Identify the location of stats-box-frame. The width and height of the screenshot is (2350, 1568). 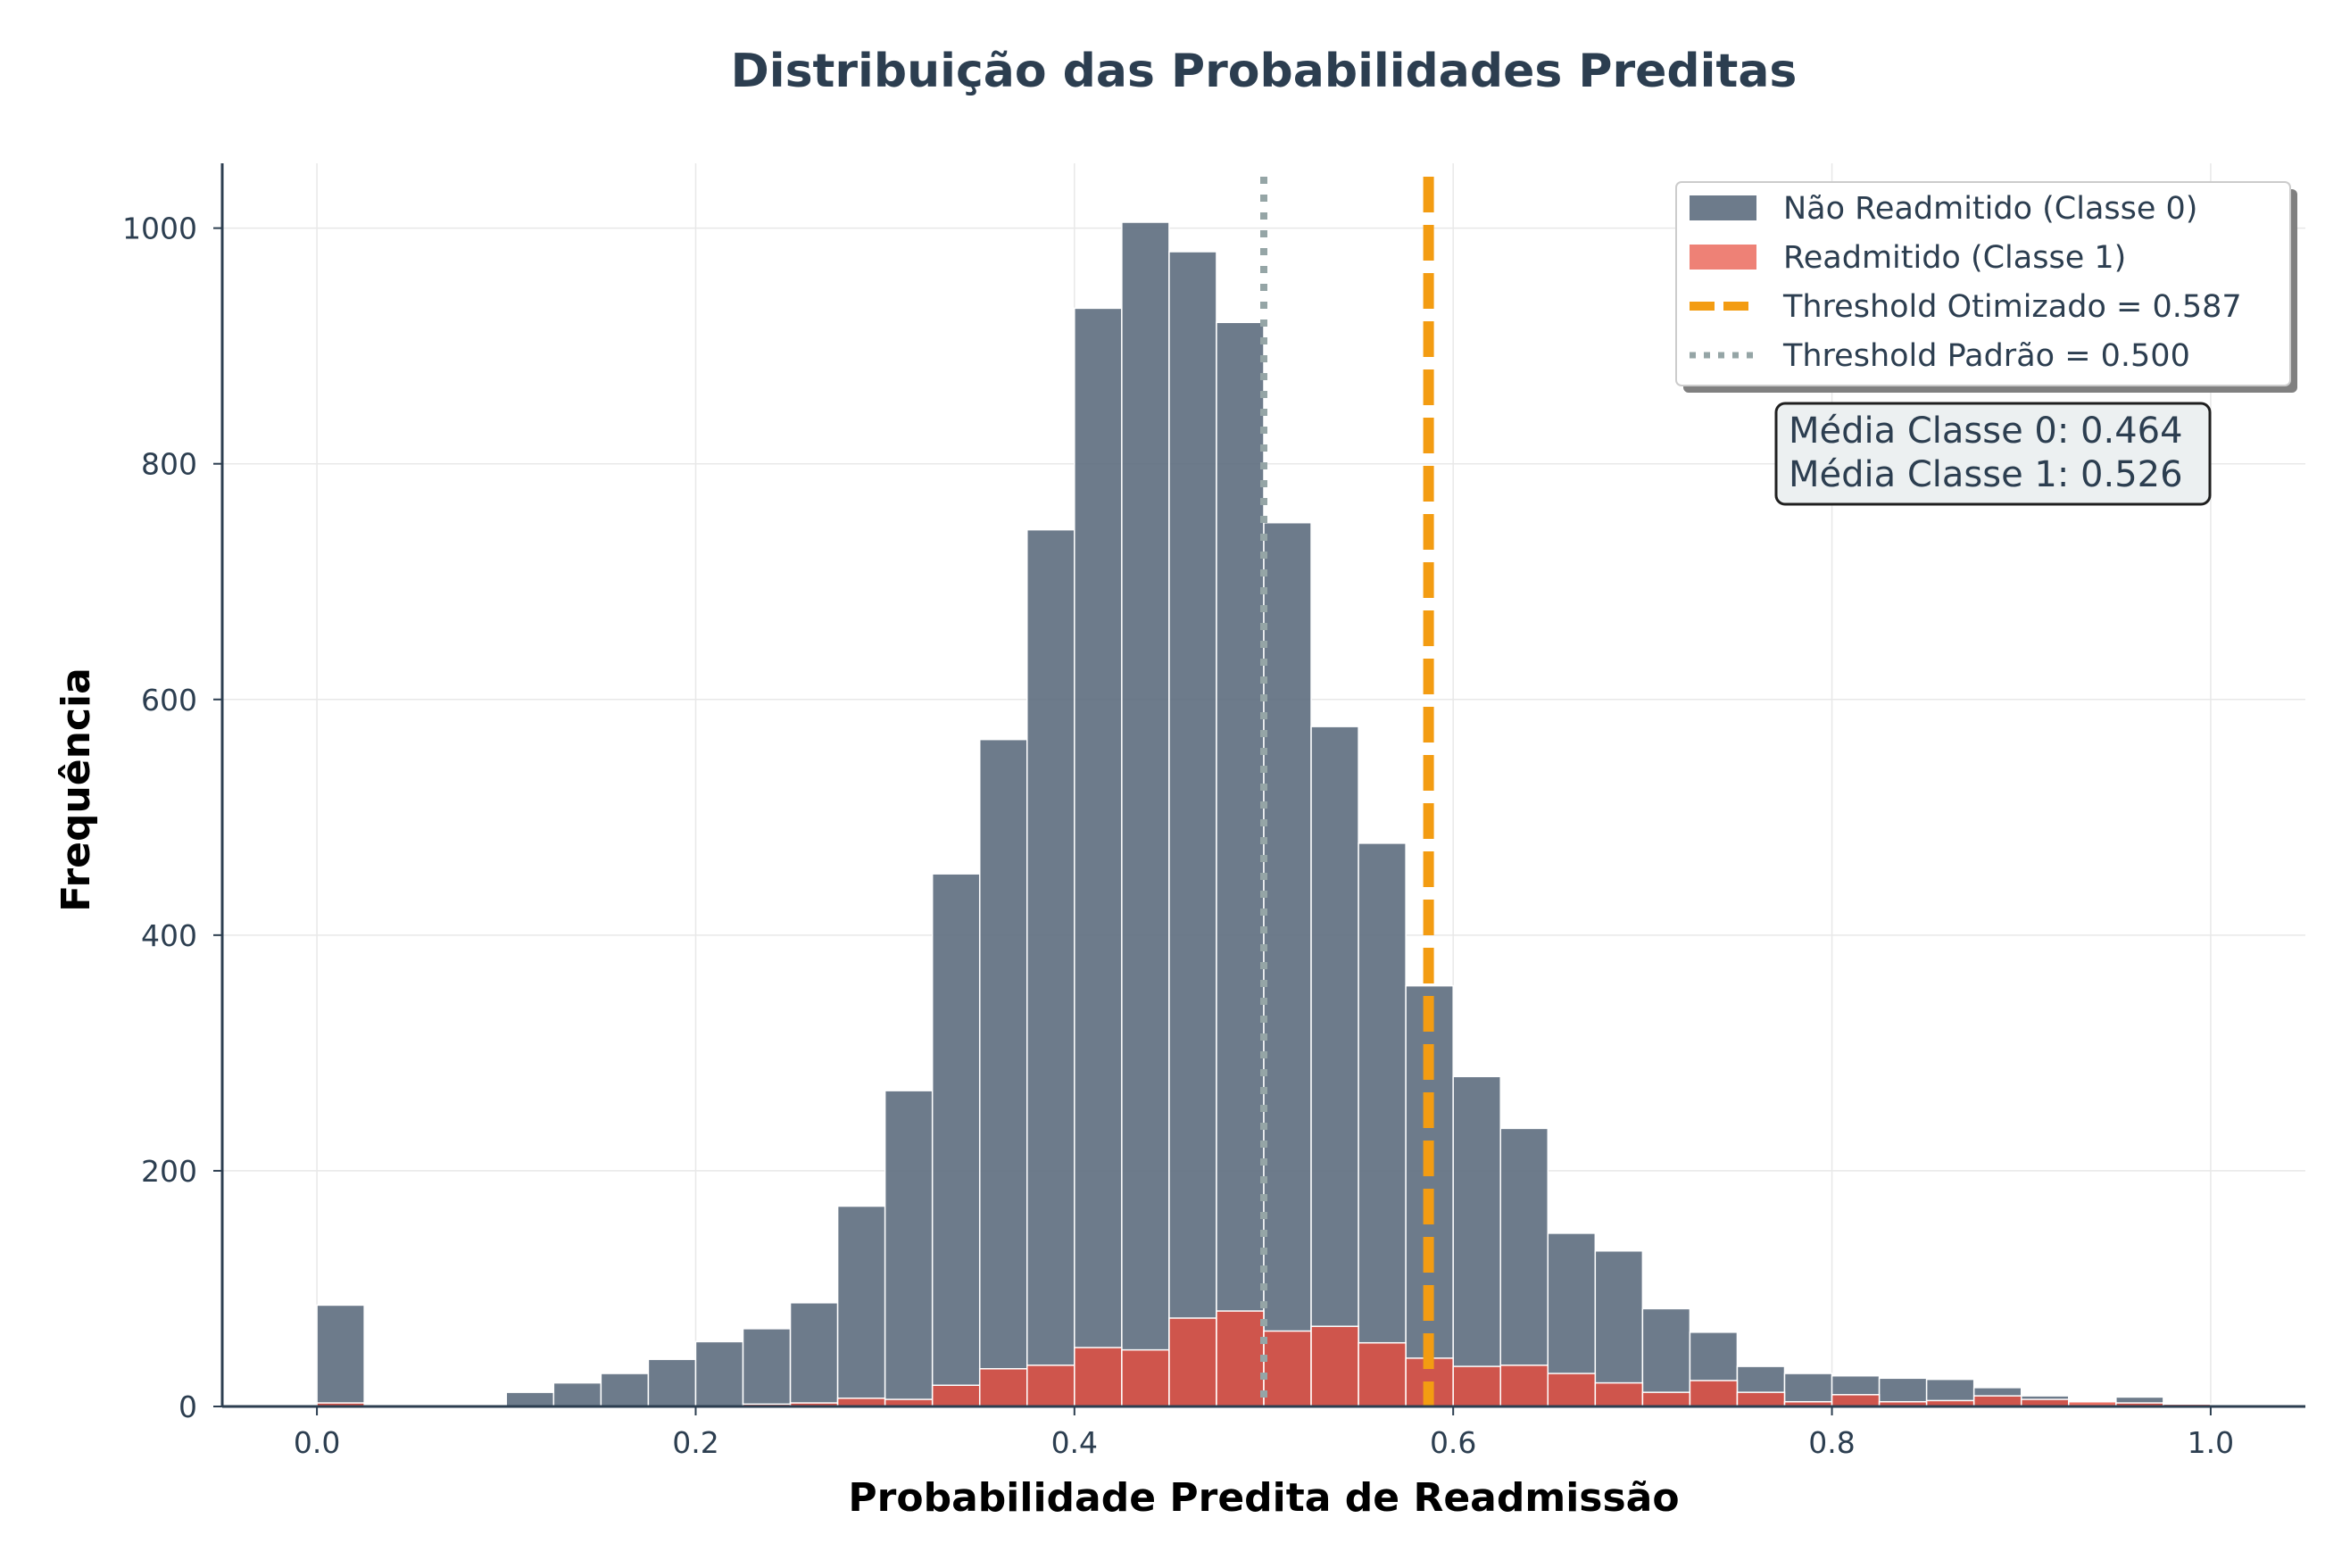
(1993, 454).